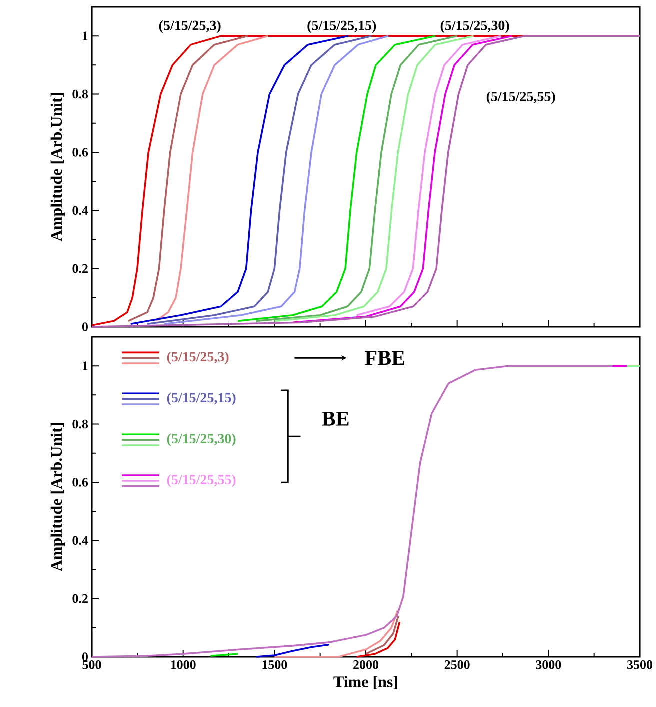 The width and height of the screenshot is (656, 707). Describe the element at coordinates (385, 358) in the screenshot. I see `annotation: FBE` at that location.